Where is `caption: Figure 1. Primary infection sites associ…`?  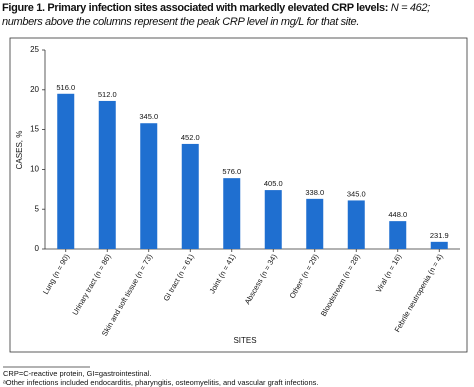 caption: Figure 1. Primary infection sites associ… is located at coordinates (237, 15).